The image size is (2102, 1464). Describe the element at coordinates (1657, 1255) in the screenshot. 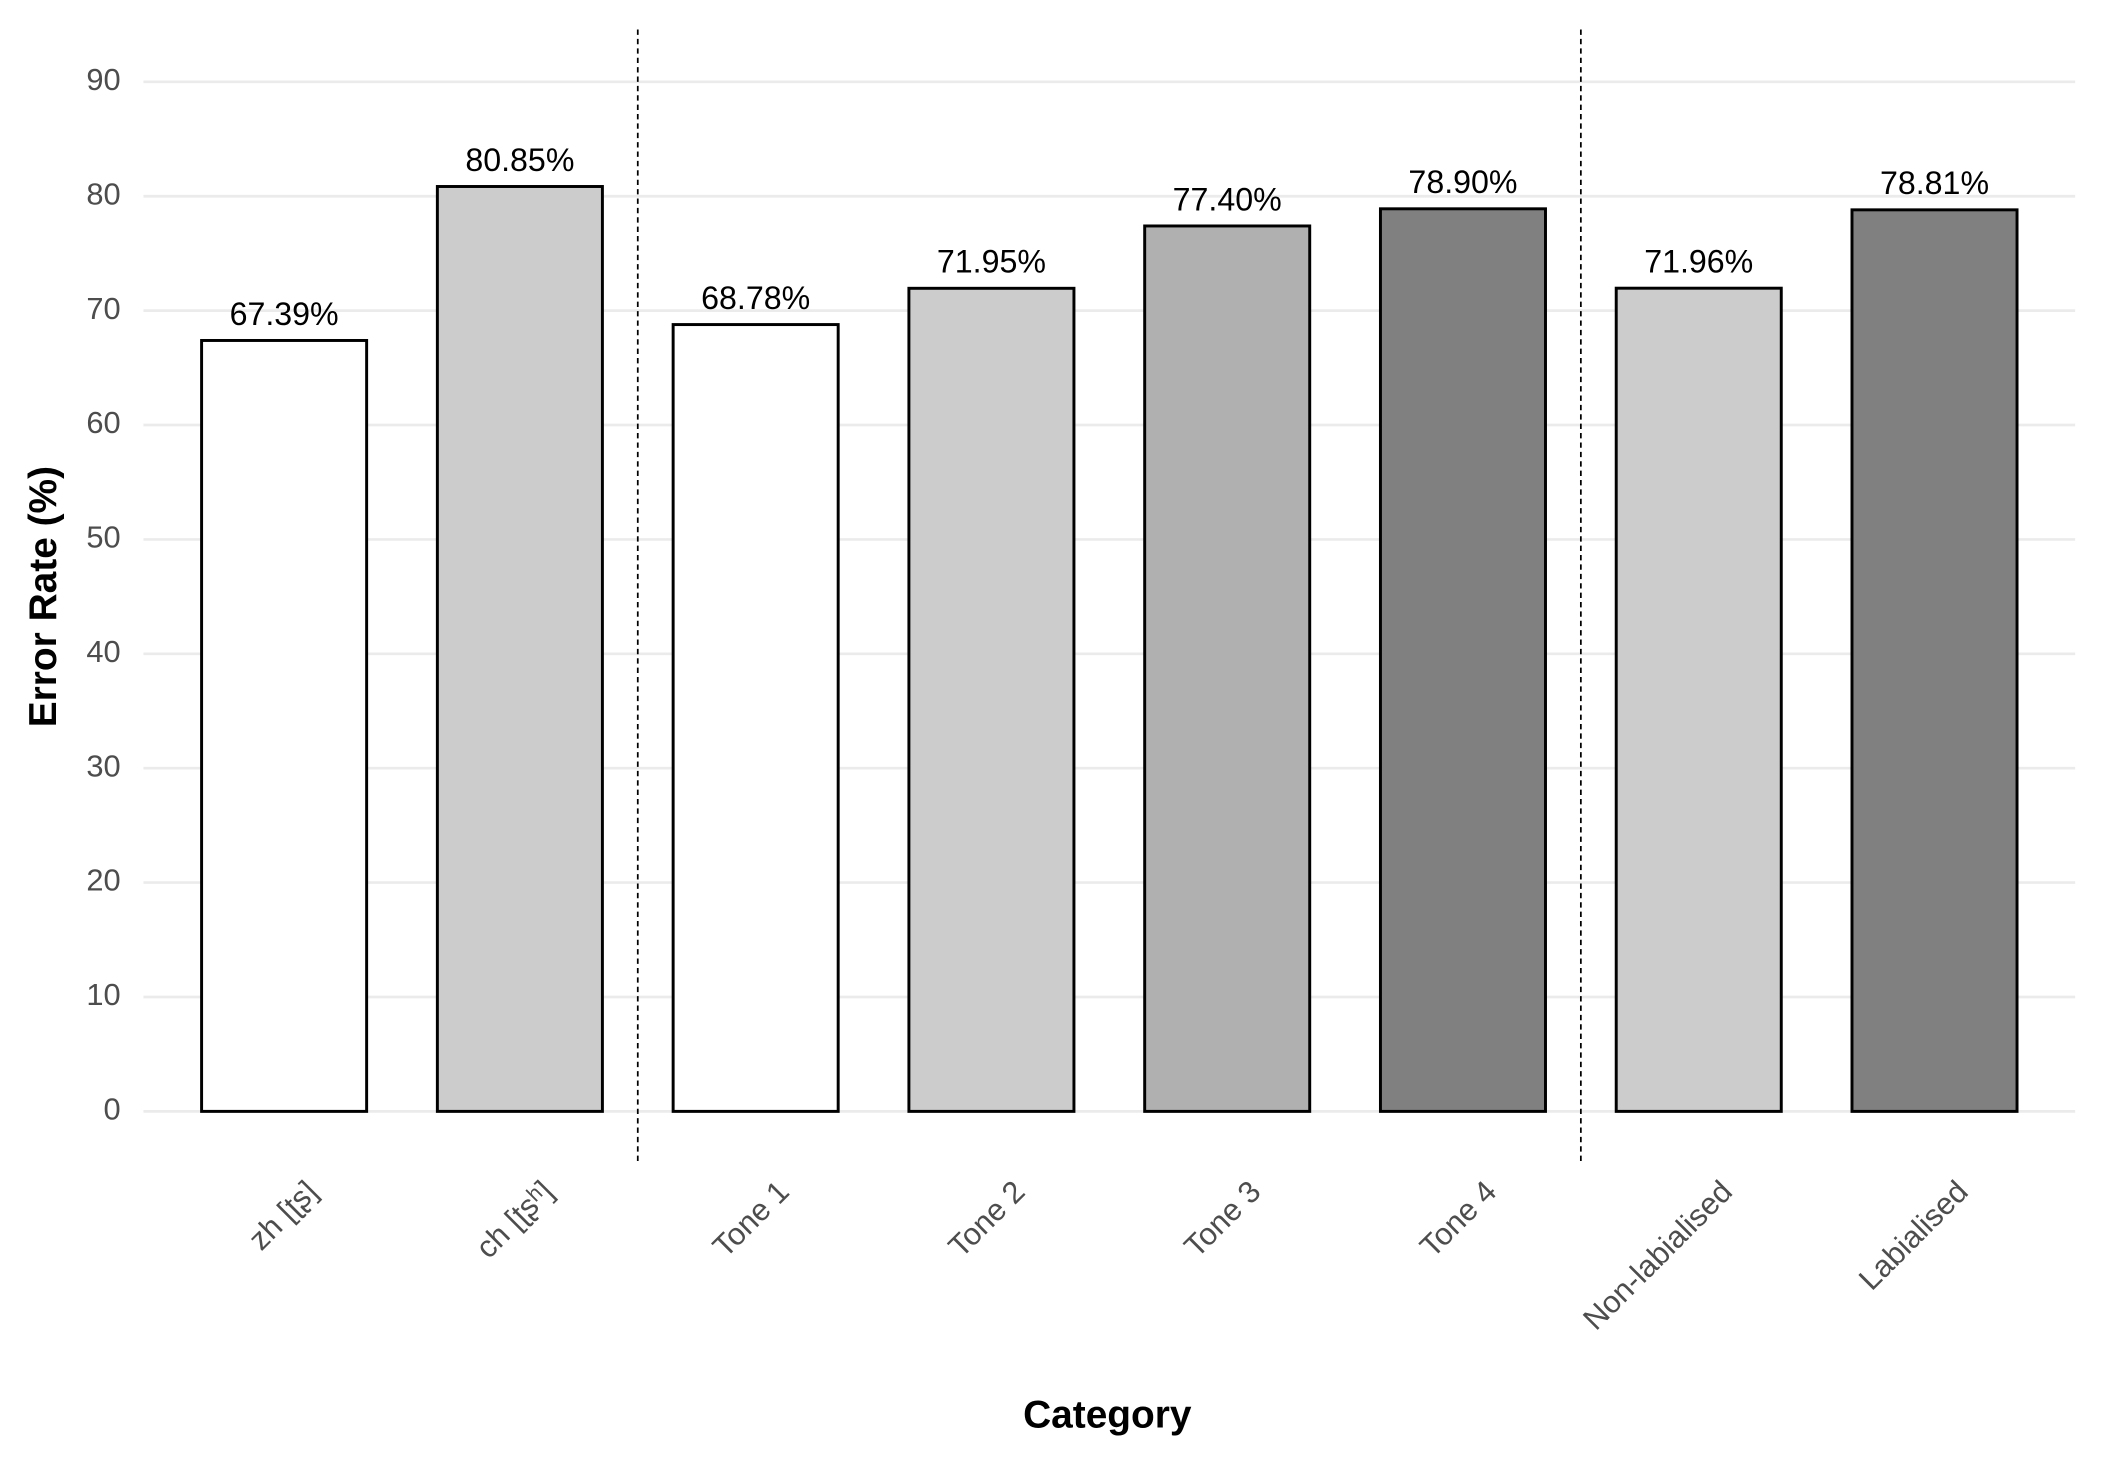

I see `x-tick-label: Non-labialised` at that location.